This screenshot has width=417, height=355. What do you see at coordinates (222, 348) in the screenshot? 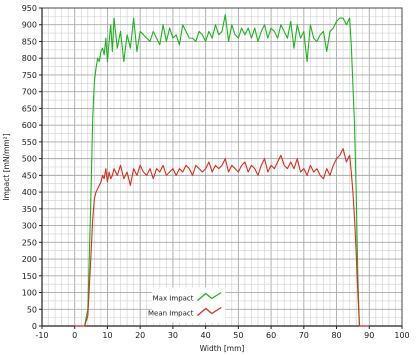
I see `x-axis-title: Width [mm]` at bounding box center [222, 348].